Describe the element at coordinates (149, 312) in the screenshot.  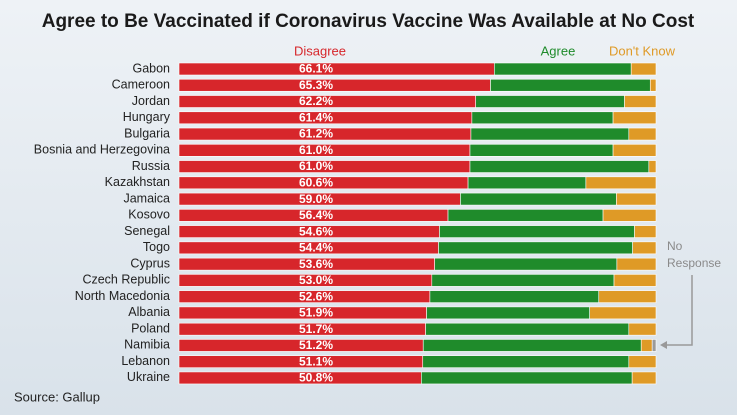
I see `y-tick-label: Albania` at that location.